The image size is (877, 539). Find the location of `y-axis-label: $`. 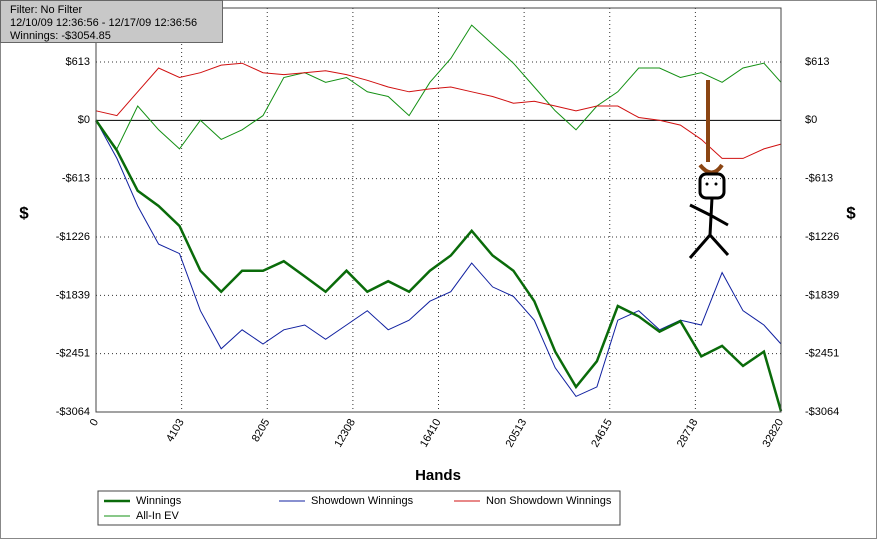

y-axis-label: $ is located at coordinates (24, 212).